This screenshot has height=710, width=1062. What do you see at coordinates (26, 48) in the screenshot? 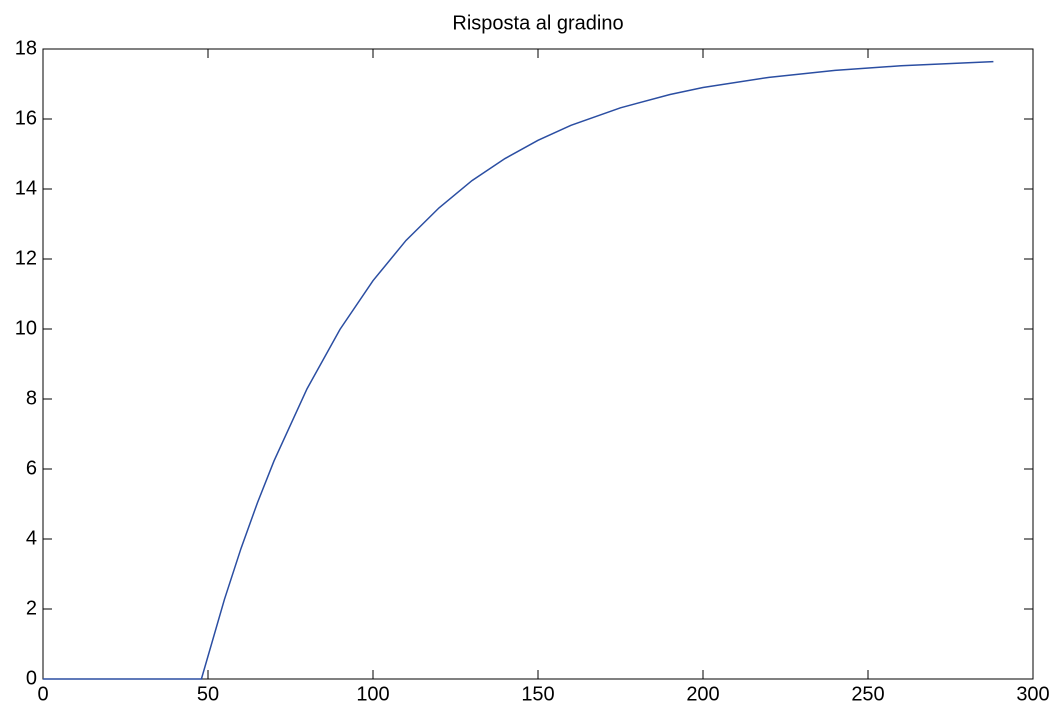
I see `y-tick-label: 18` at bounding box center [26, 48].